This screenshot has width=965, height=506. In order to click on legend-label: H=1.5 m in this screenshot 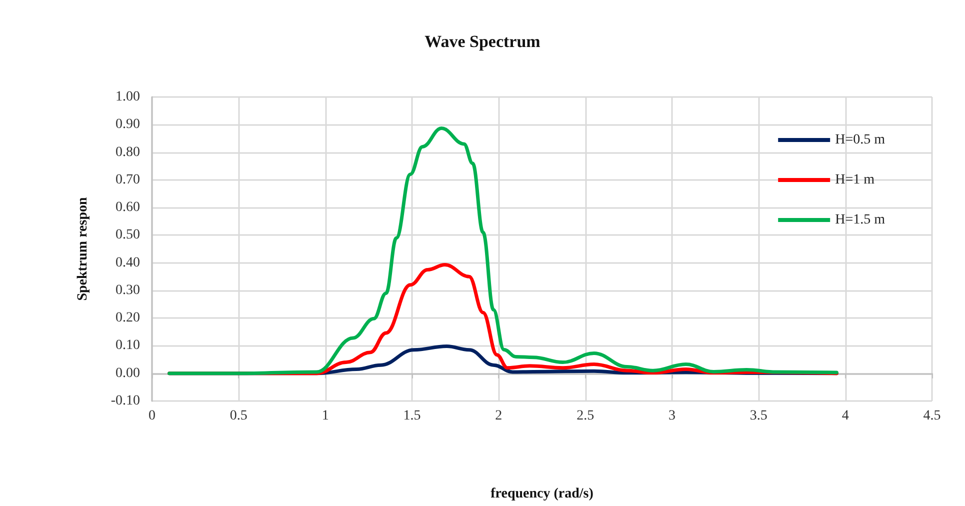, I will do `click(860, 220)`.